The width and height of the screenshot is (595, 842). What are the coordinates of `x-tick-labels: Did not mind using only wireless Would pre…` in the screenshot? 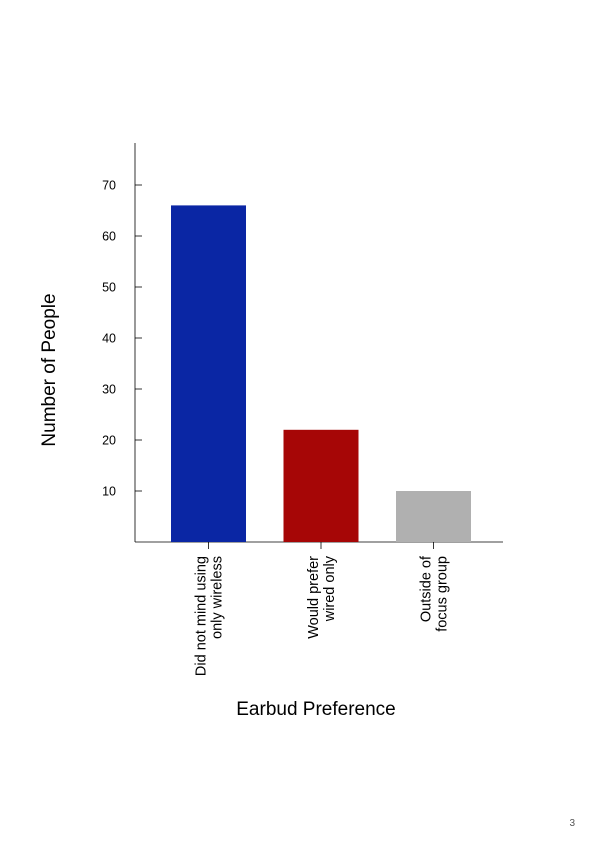 It's located at (322, 615).